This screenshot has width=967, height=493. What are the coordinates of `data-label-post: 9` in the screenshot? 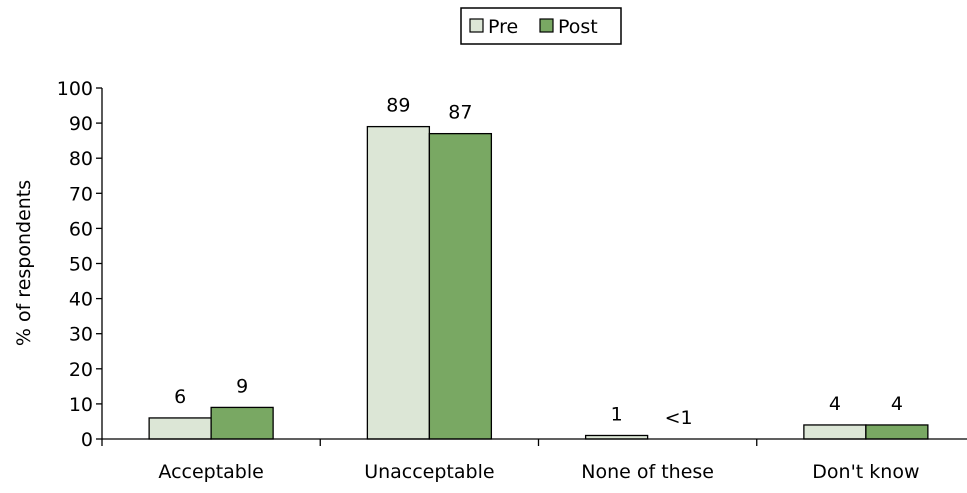 It's located at (242, 386).